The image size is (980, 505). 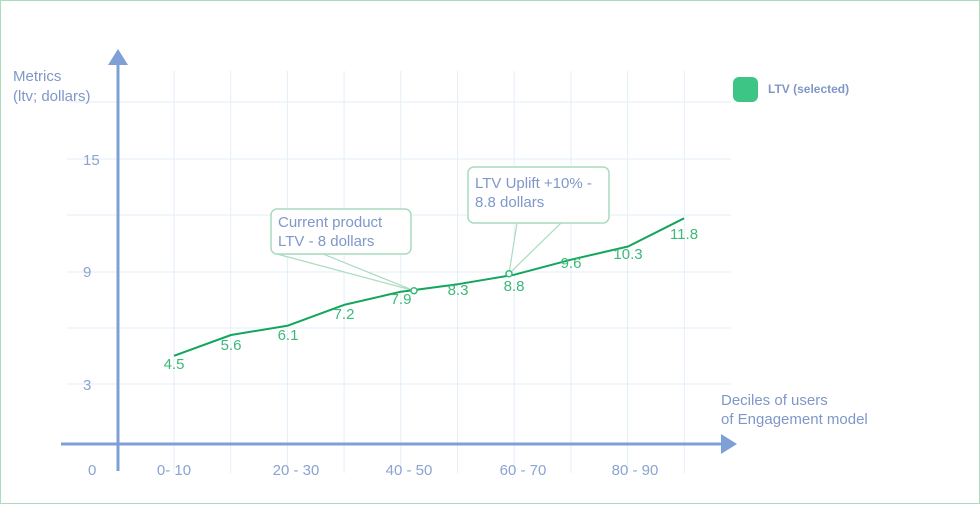 What do you see at coordinates (344, 314) in the screenshot?
I see `data-label: 7.2` at bounding box center [344, 314].